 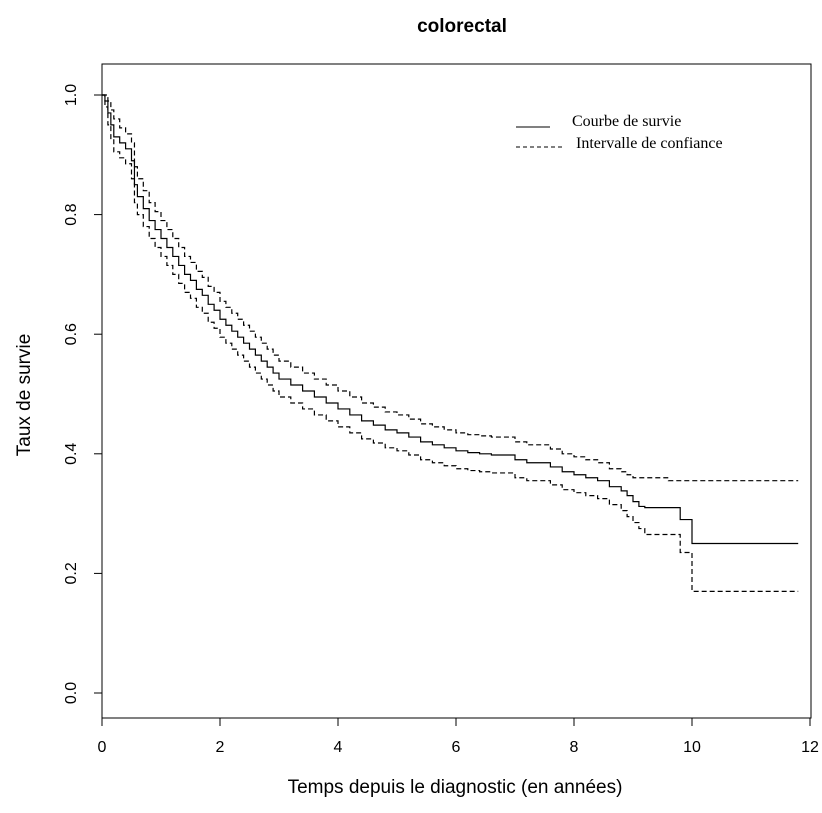 What do you see at coordinates (810, 747) in the screenshot?
I see `x-tick-label: 12` at bounding box center [810, 747].